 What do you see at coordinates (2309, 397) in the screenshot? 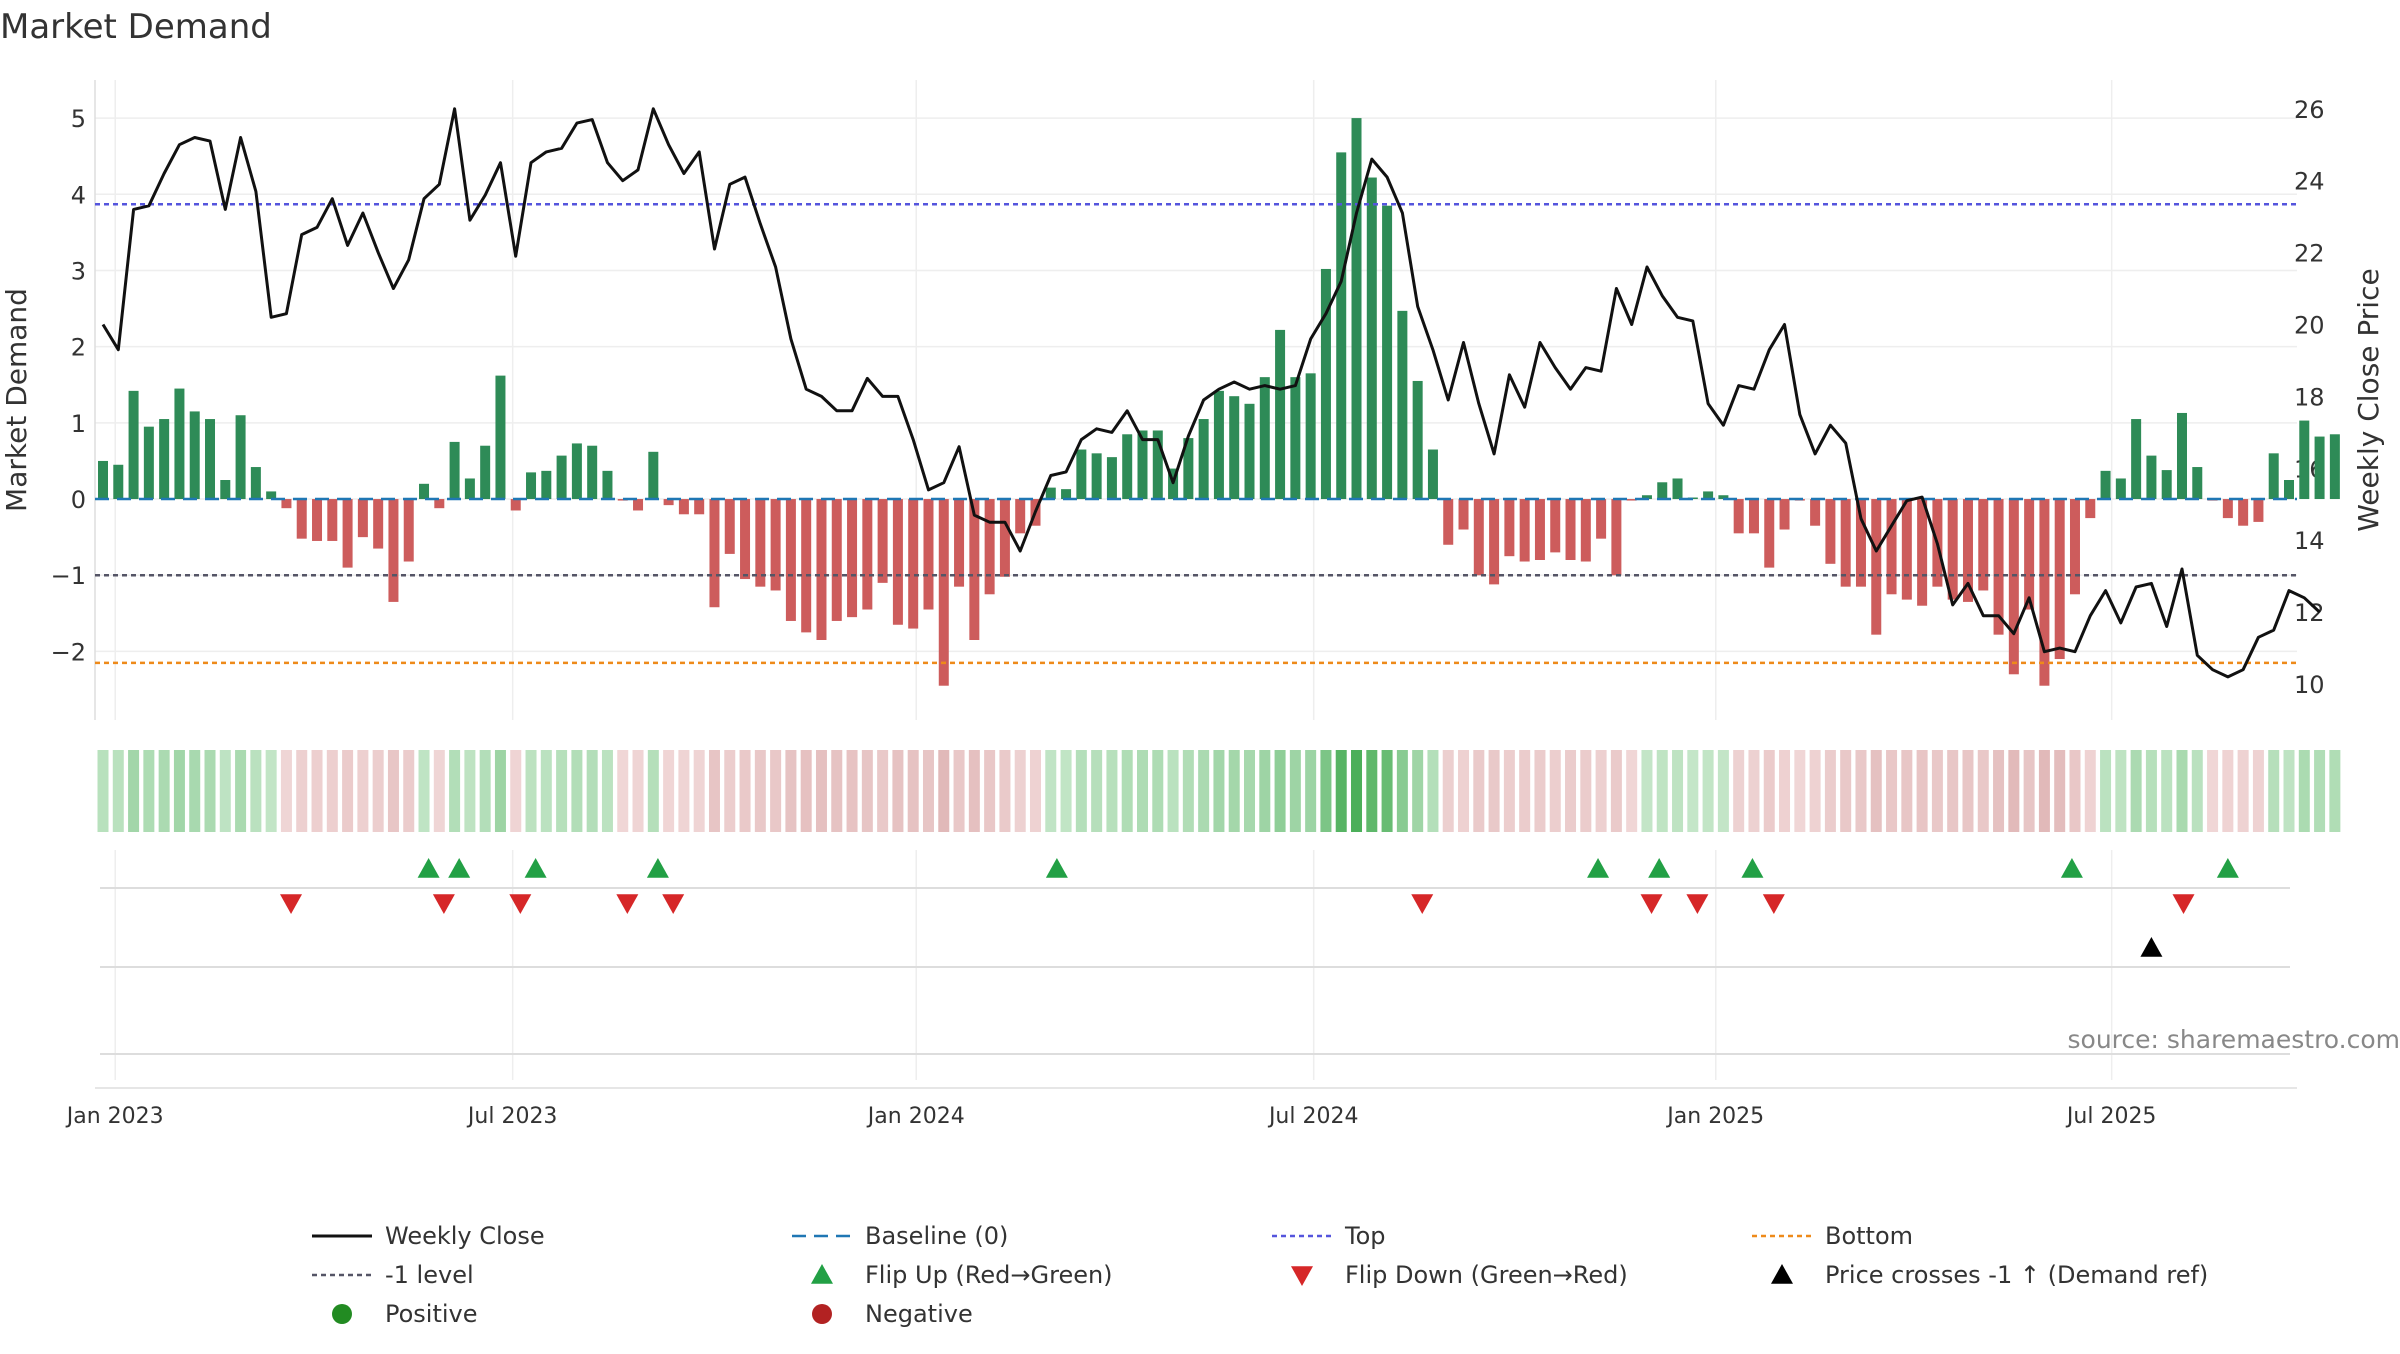
I see `y2-tick-label: 18` at bounding box center [2309, 397].